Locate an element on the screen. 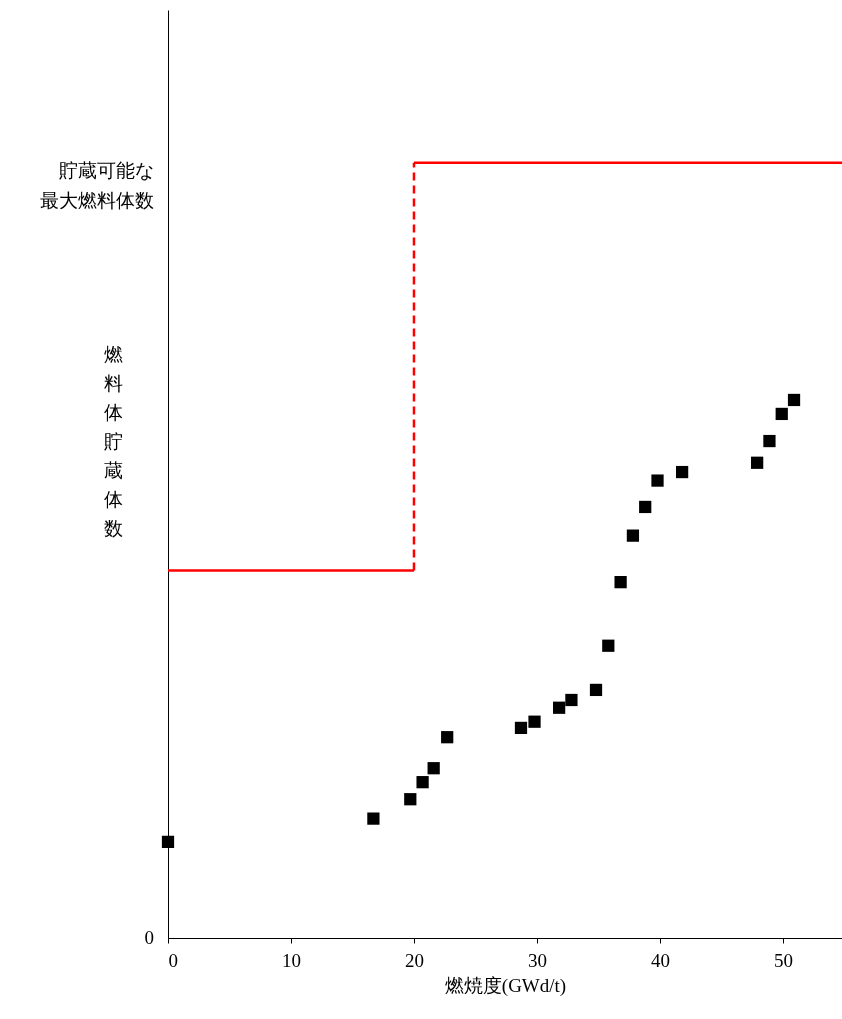  x-tick-label: 40 is located at coordinates (660, 960).